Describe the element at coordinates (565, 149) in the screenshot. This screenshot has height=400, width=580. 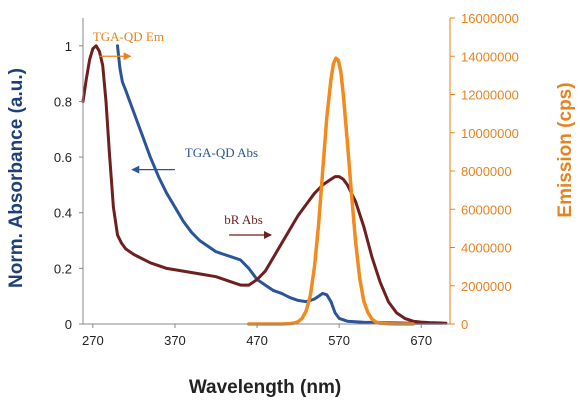
I see `y-right-axis-title: Emission (cps)` at that location.